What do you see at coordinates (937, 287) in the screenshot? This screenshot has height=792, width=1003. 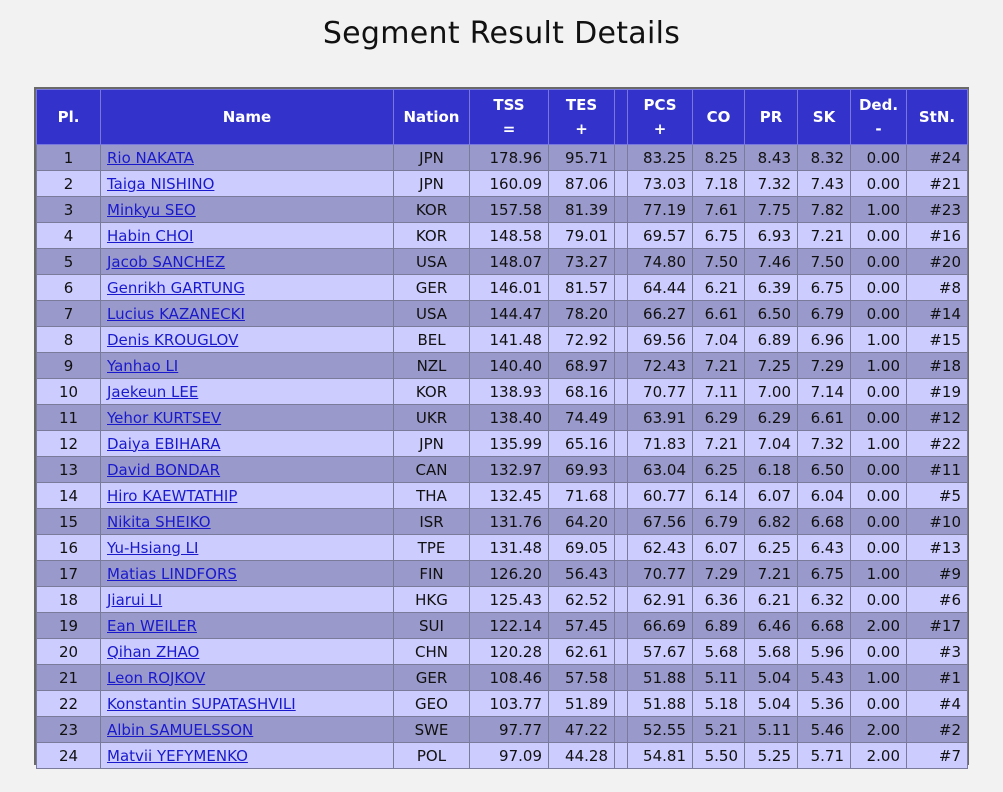 I see `cell-stn: #8` at bounding box center [937, 287].